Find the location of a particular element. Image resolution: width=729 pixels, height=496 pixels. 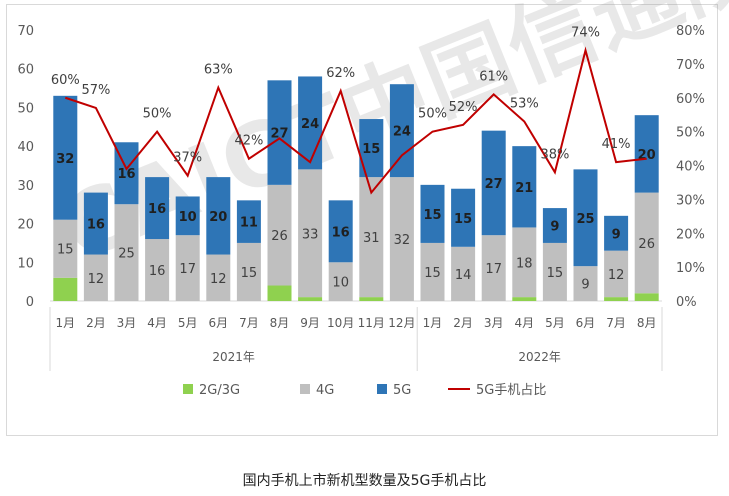

line-data-label: 41% is located at coordinates (616, 144).